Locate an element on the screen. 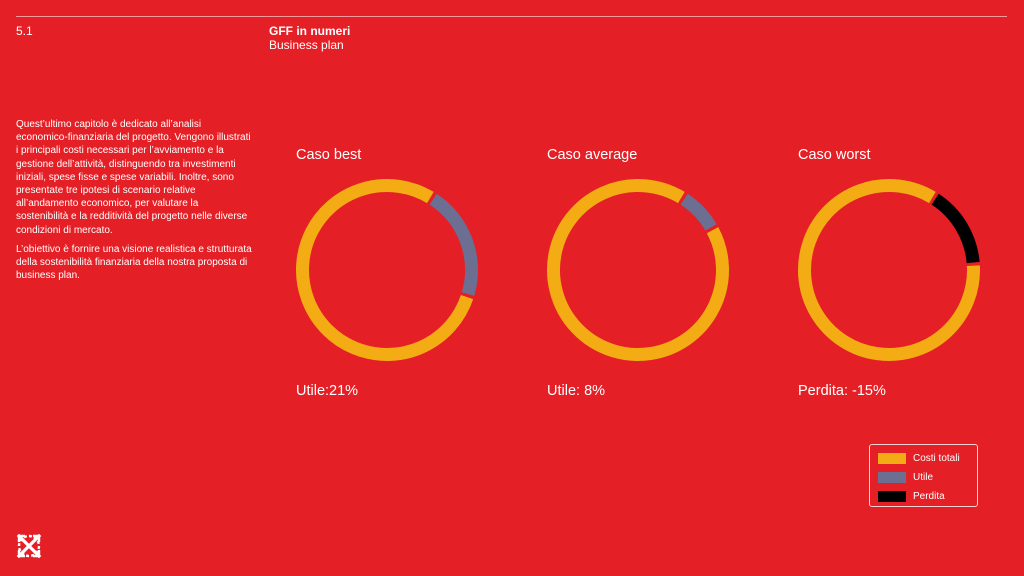 This screenshot has height=576, width=1024. gff-logo-icon is located at coordinates (29, 546).